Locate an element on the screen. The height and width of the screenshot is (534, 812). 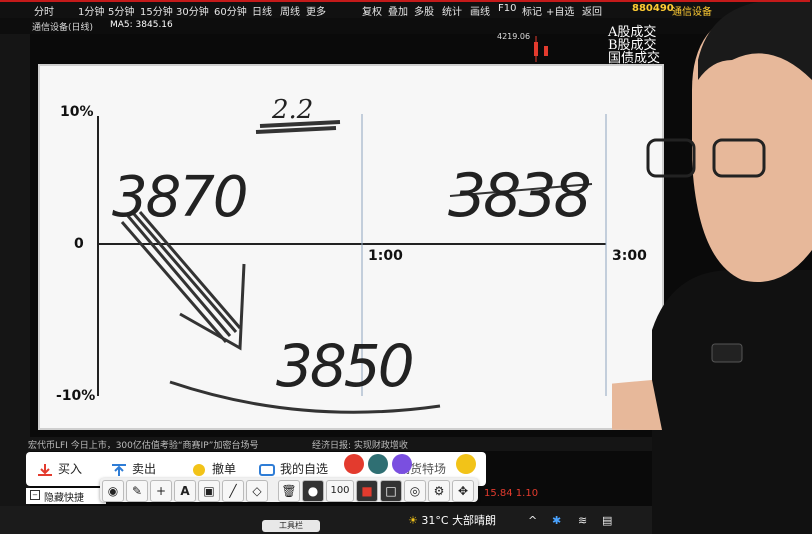
gear-icon: ⚙ is located at coordinates (439, 491).